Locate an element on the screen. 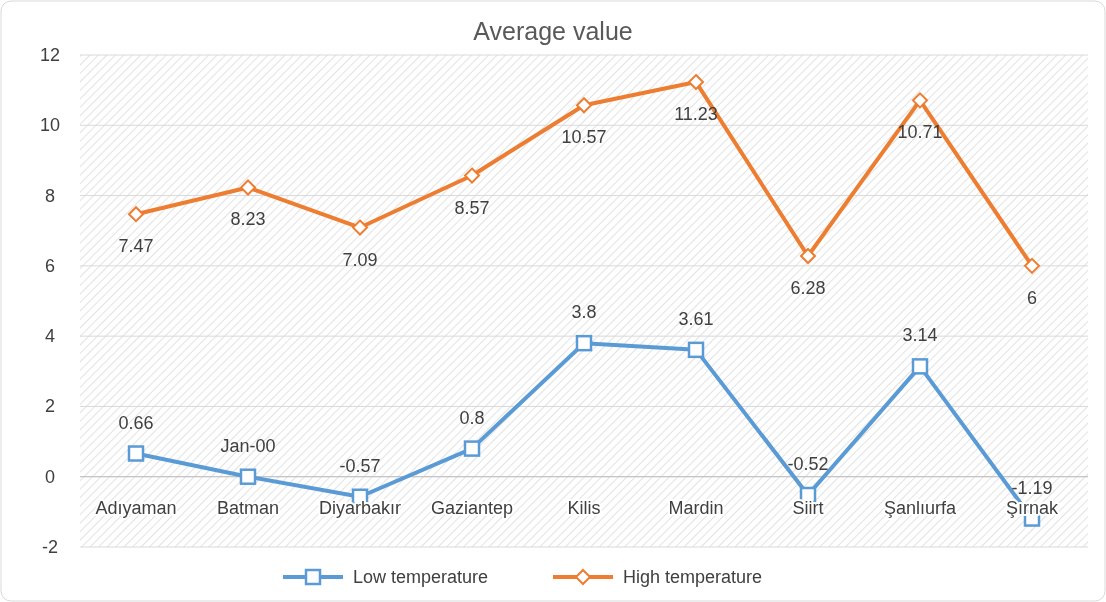 This screenshot has height=602, width=1106. data-label: 0.66 is located at coordinates (136, 422).